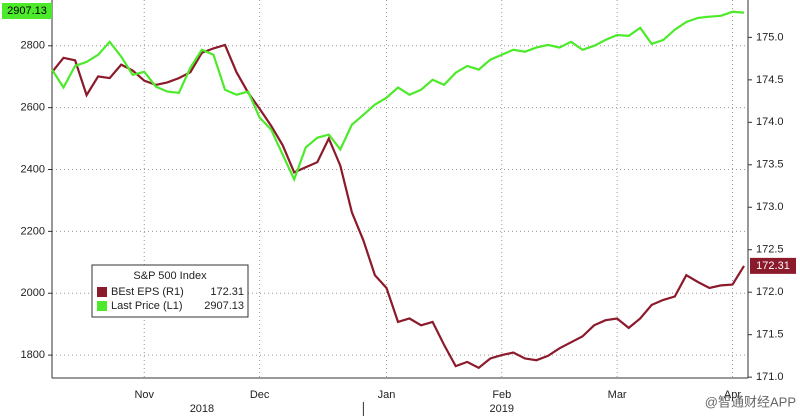  What do you see at coordinates (147, 306) in the screenshot?
I see `legend-label: Last Price (L1)` at bounding box center [147, 306].